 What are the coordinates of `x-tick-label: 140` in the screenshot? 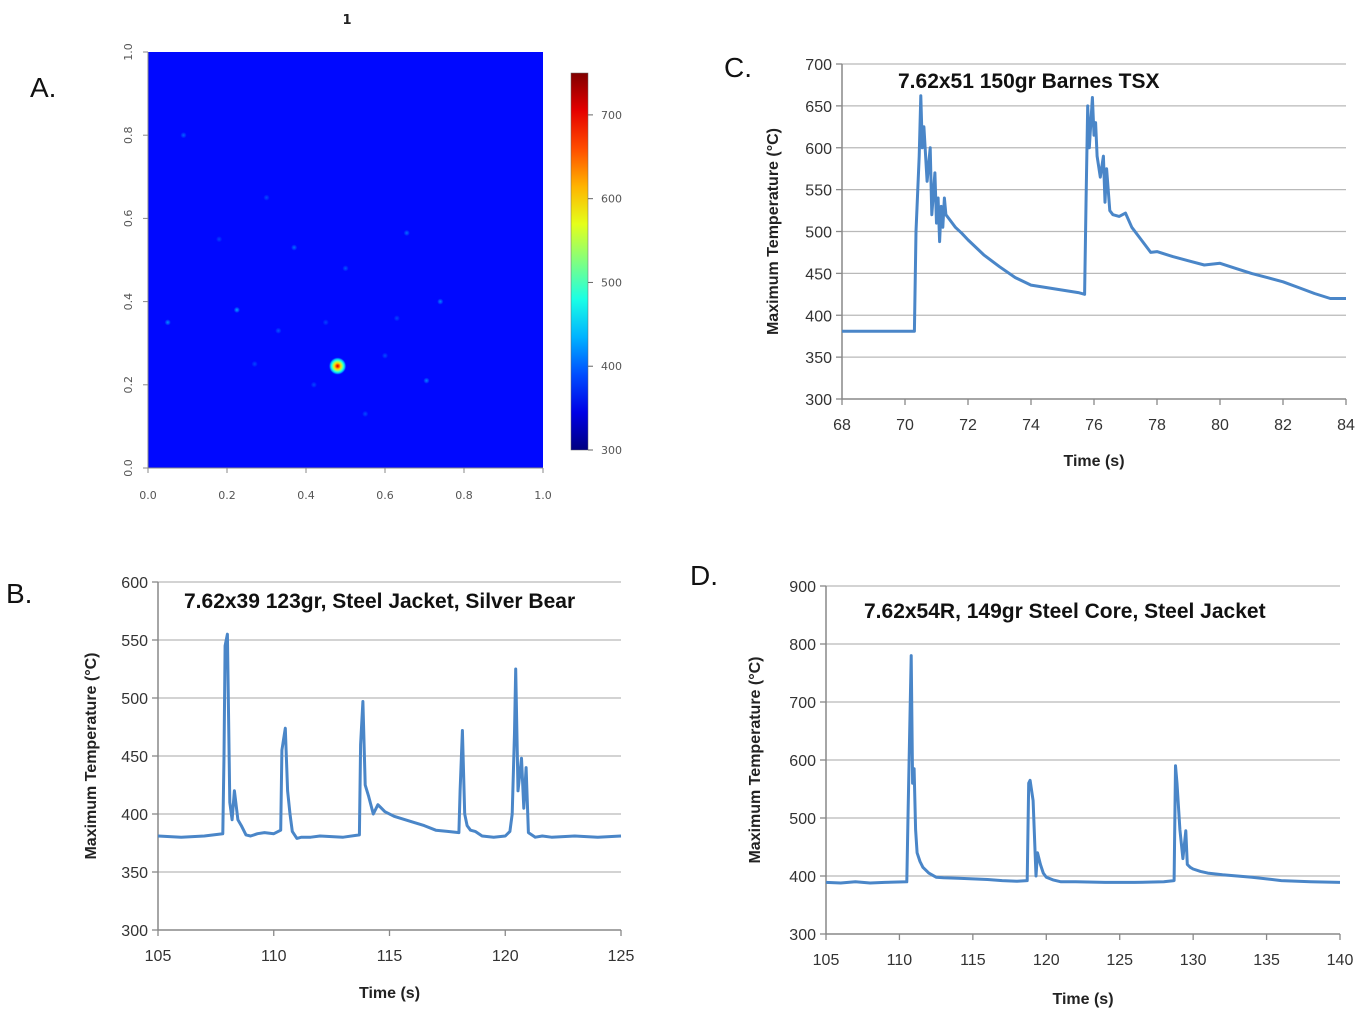 It's located at (1340, 960).